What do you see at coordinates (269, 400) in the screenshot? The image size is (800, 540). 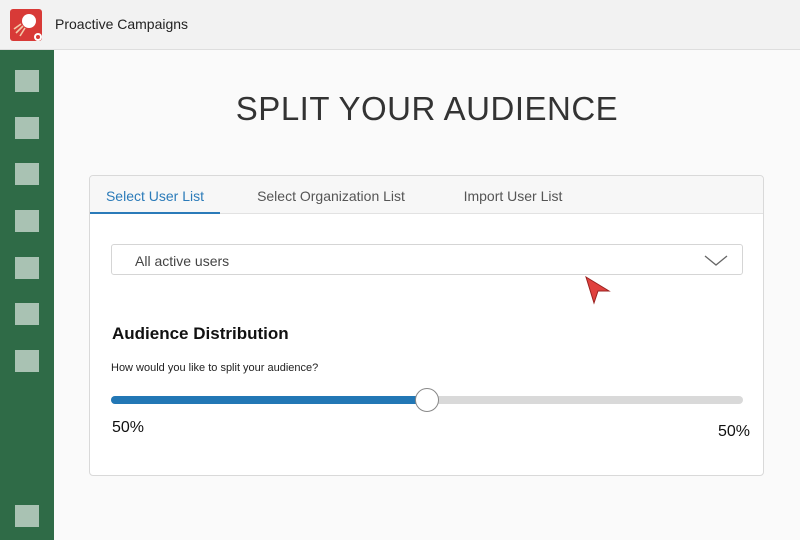 I see `split-slider-fill` at bounding box center [269, 400].